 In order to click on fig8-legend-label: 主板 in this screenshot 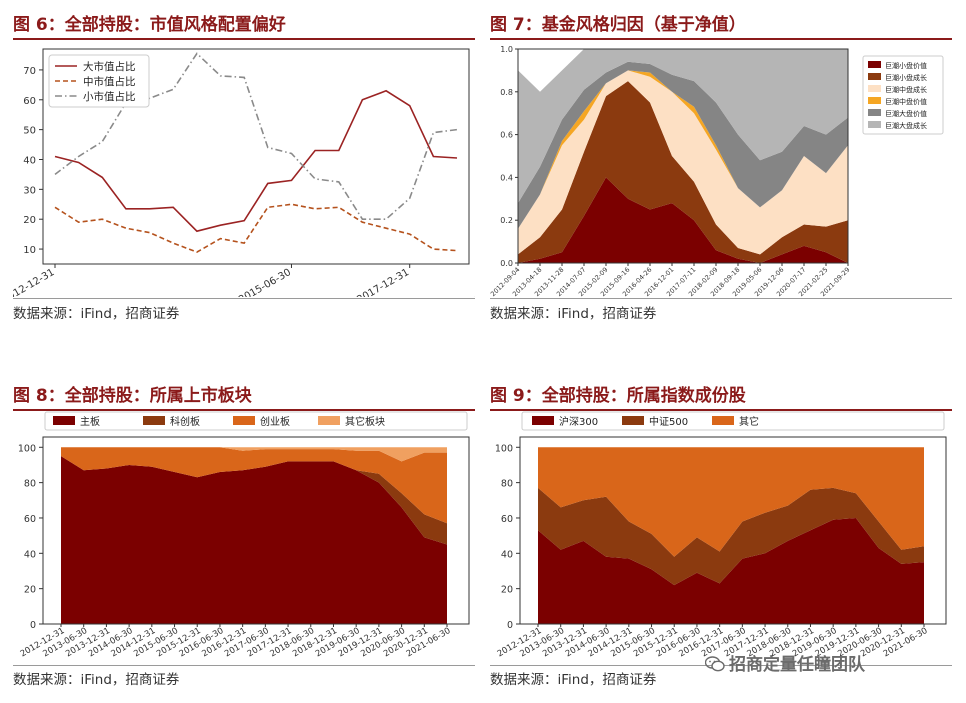, I will do `click(90, 421)`.